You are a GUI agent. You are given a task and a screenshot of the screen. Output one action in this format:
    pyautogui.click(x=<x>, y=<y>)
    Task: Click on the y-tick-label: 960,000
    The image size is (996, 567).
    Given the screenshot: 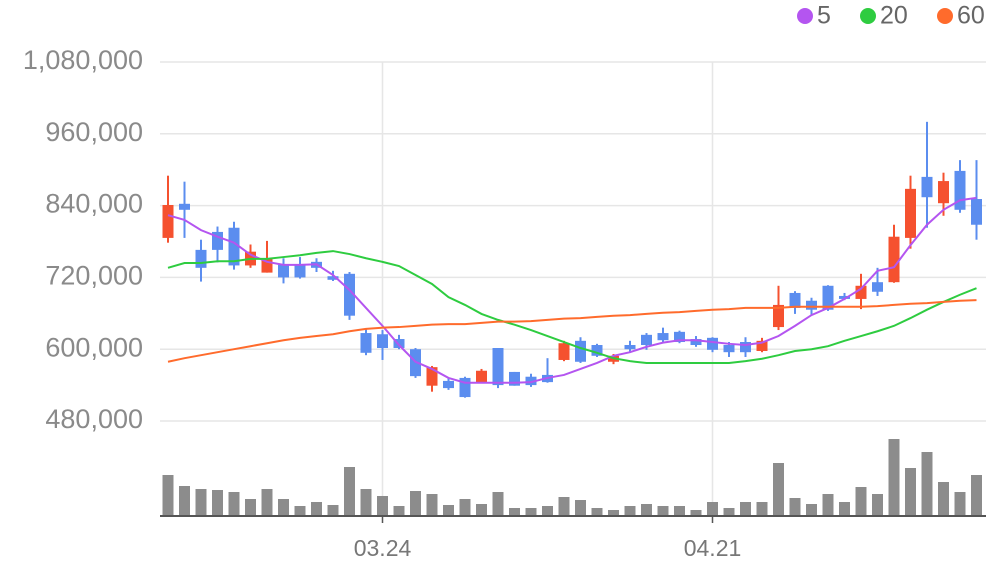 What is the action you would take?
    pyautogui.click(x=94, y=132)
    